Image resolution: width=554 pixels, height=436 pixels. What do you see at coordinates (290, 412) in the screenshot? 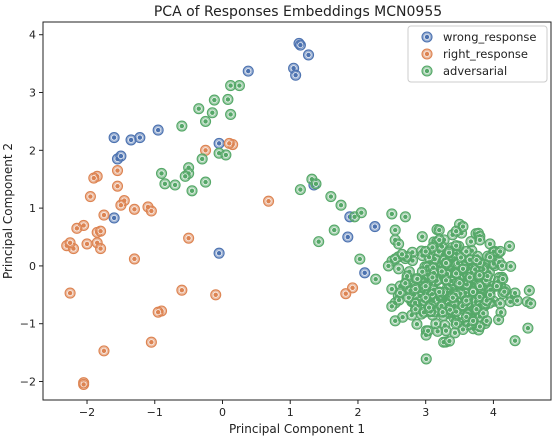
I see `x-tick-label: 1` at bounding box center [290, 412].